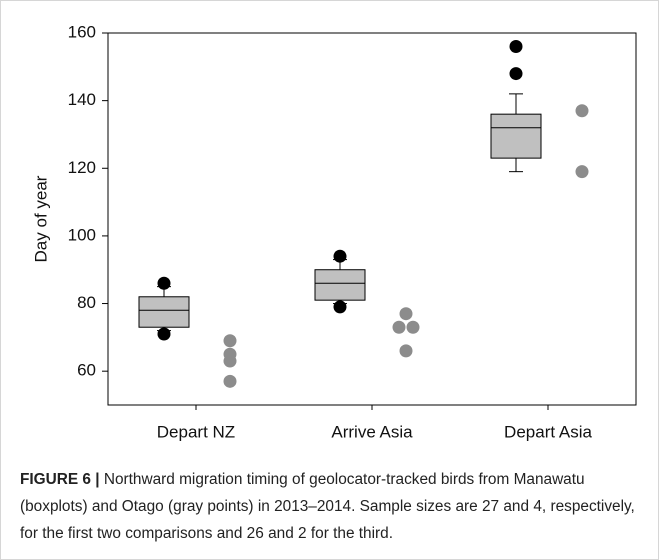 The height and width of the screenshot is (560, 659). What do you see at coordinates (82, 167) in the screenshot?
I see `y-tick-label: 120` at bounding box center [82, 167].